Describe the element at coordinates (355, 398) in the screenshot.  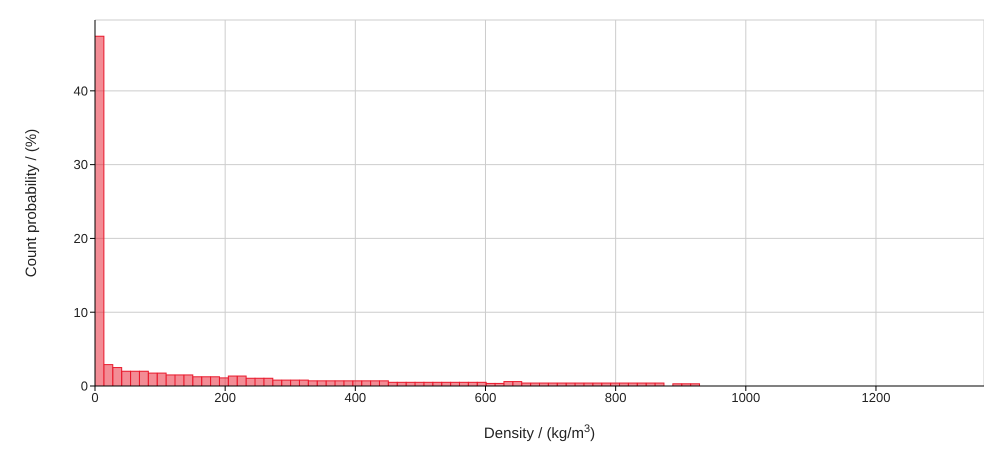
I see `x-tick-label: 400` at that location.